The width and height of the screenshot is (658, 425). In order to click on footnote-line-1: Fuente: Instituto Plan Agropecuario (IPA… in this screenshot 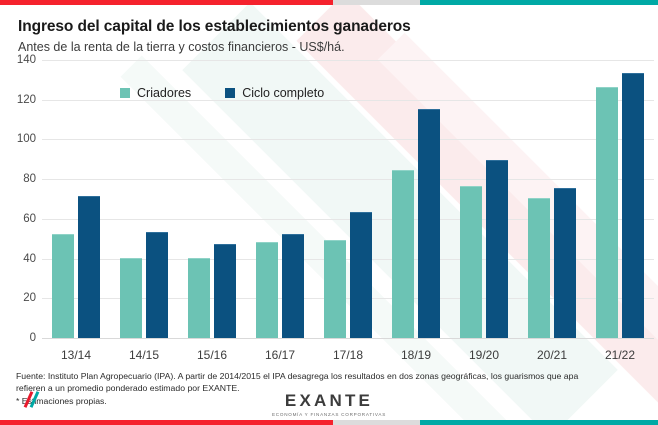, I will do `click(297, 376)`.